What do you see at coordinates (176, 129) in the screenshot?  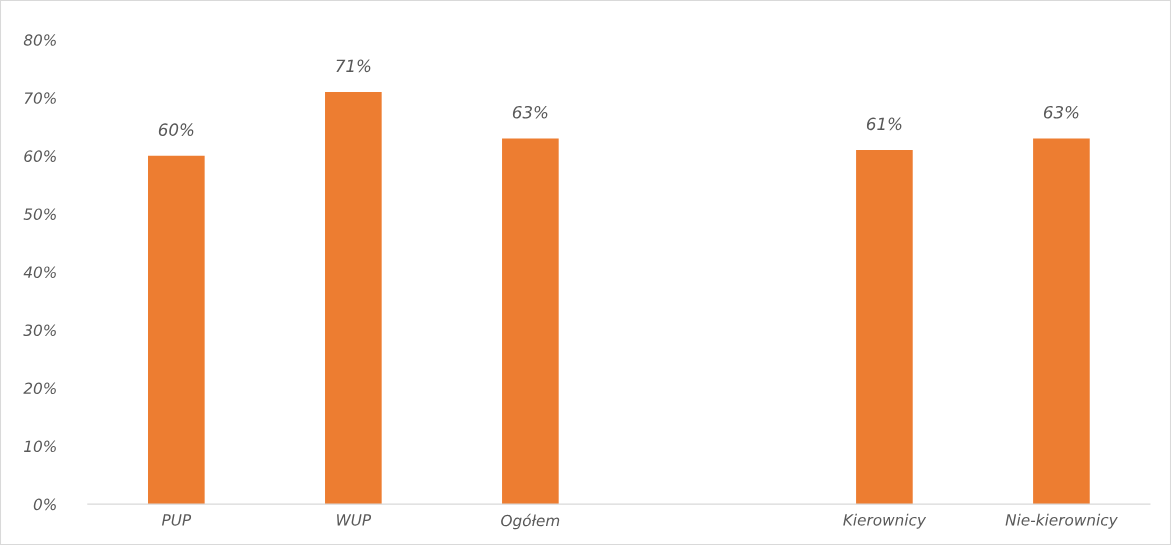 I see `data-label: 60%` at bounding box center [176, 129].